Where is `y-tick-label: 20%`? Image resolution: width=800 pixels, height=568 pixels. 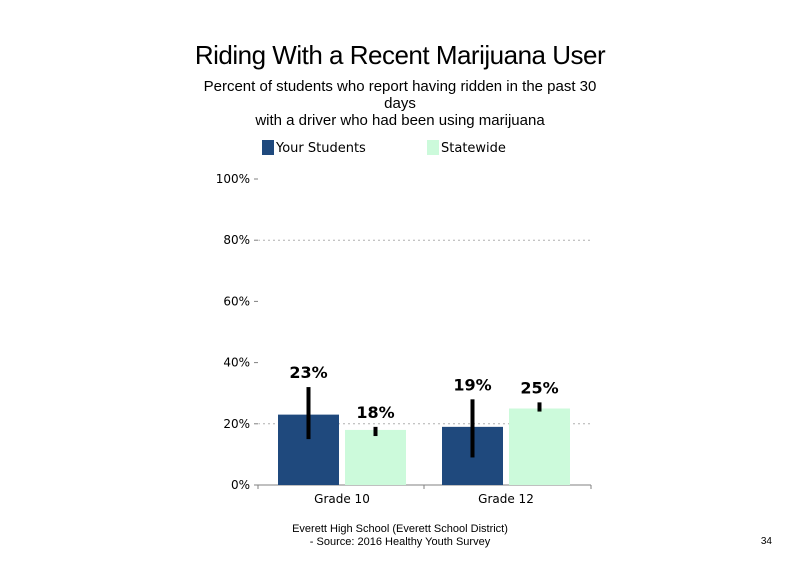 y-tick-label: 20% is located at coordinates (236, 424).